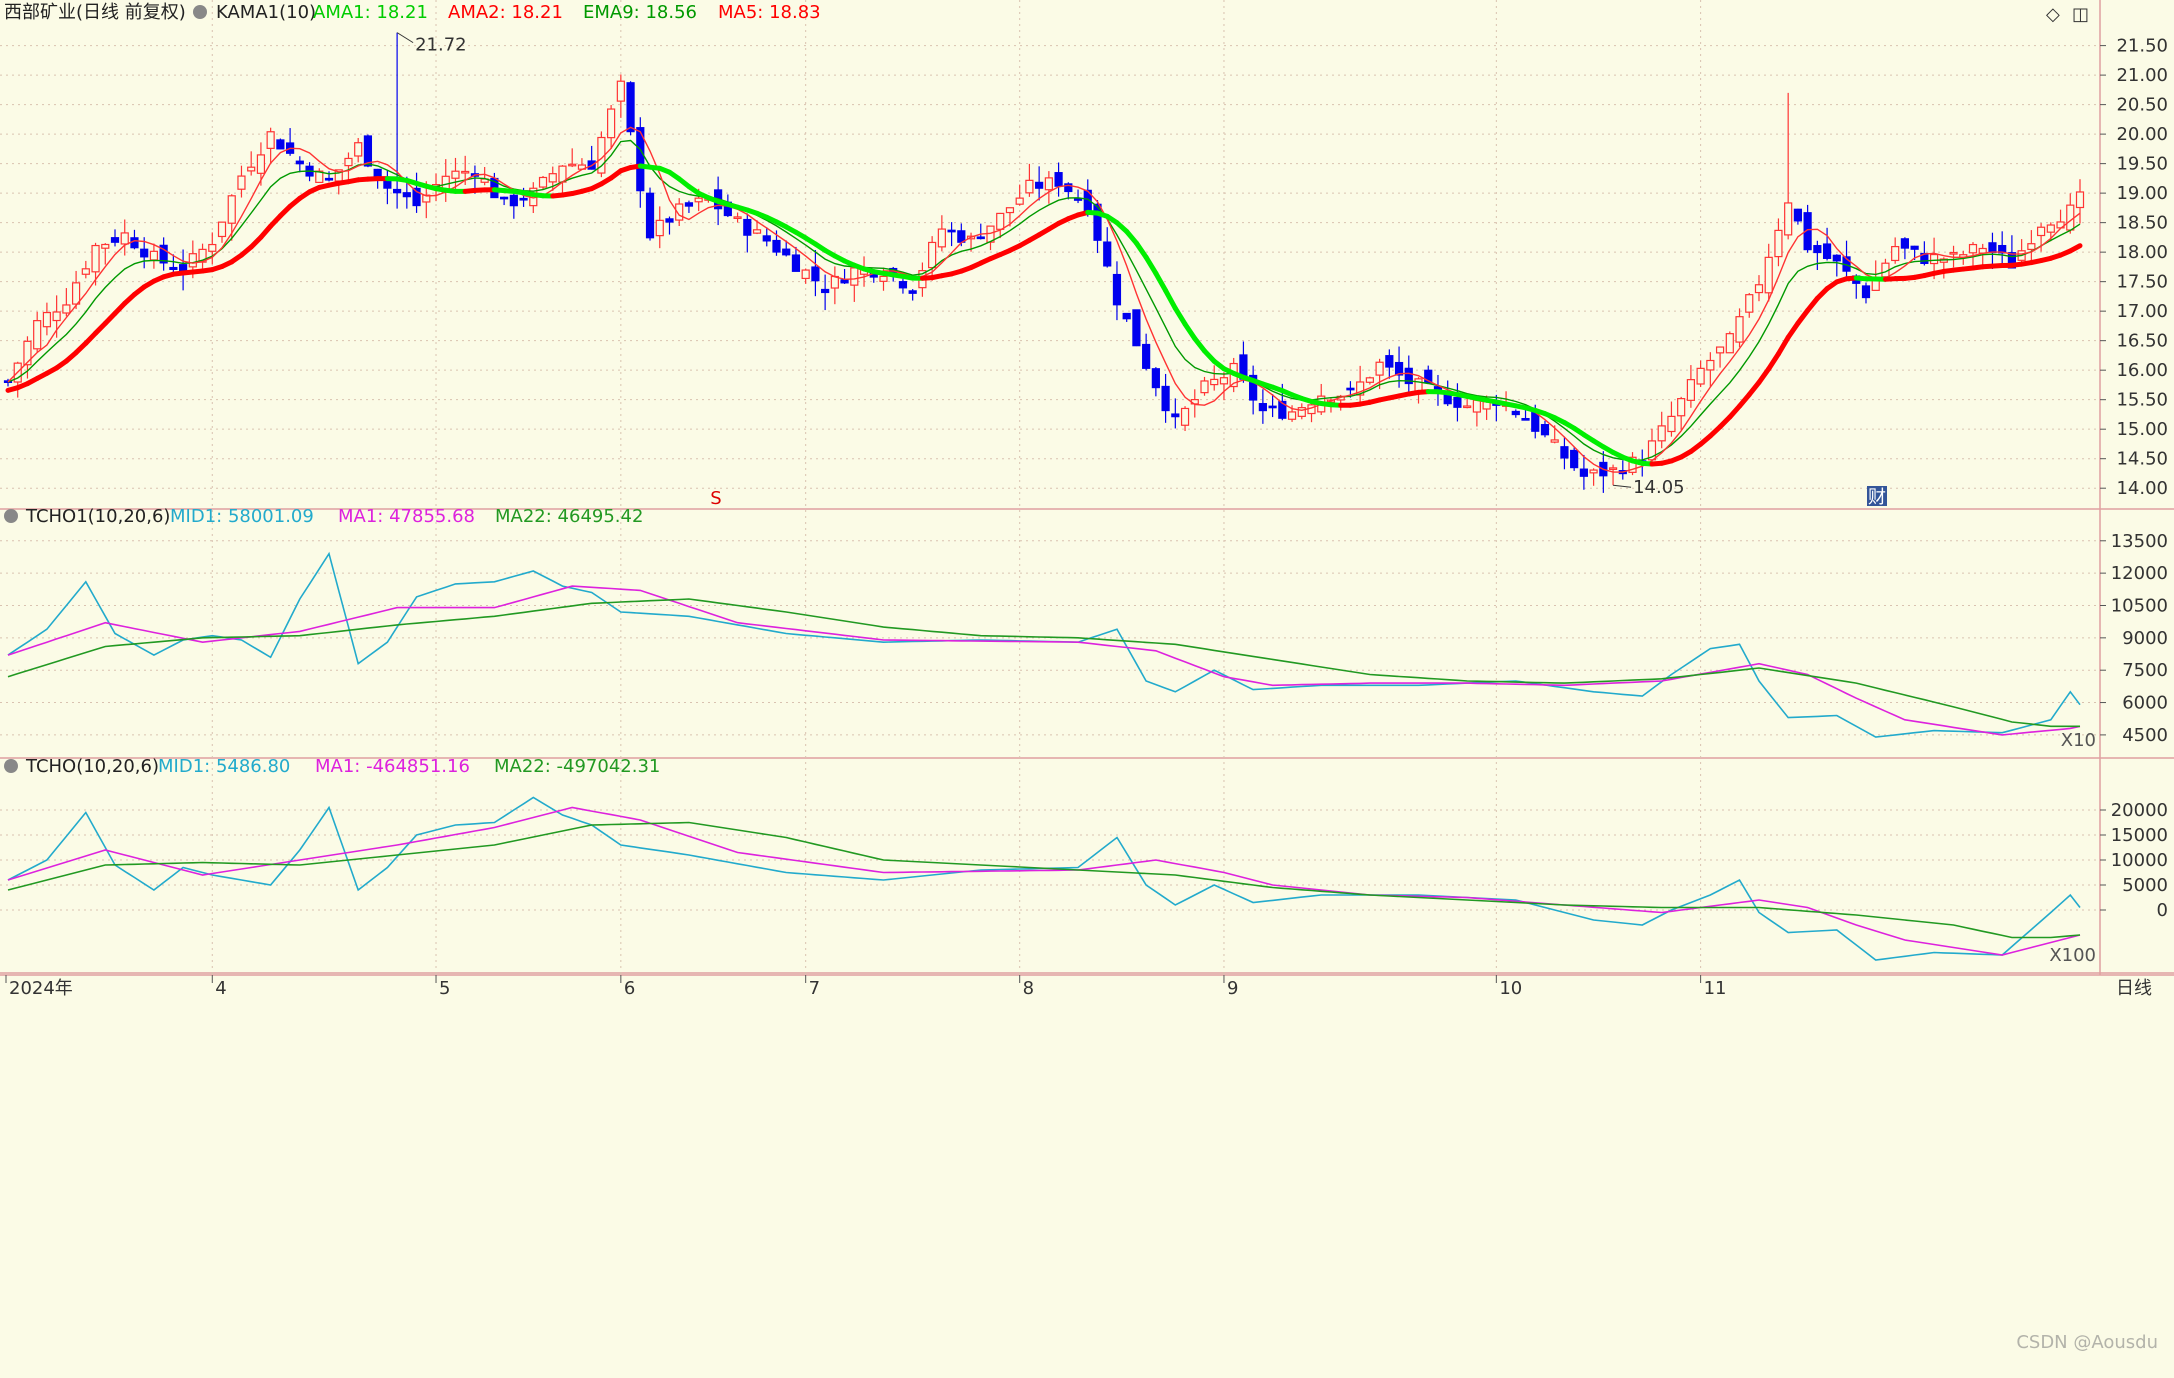  Describe the element at coordinates (2081, 14) in the screenshot. I see `window-icon: ◫` at that location.